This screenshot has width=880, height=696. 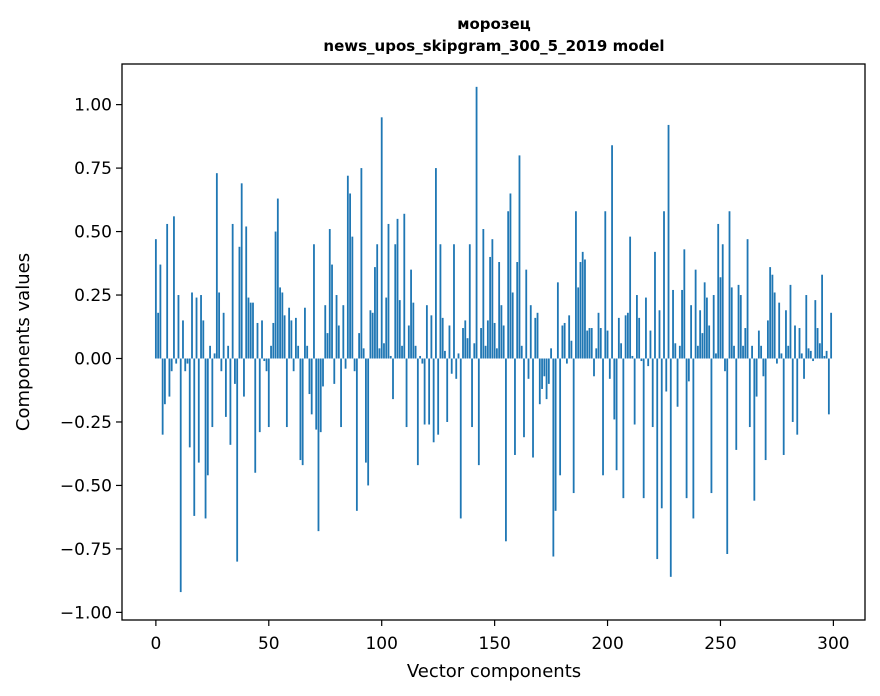 I want to click on y-tick-label: −0.50, so click(x=86, y=486).